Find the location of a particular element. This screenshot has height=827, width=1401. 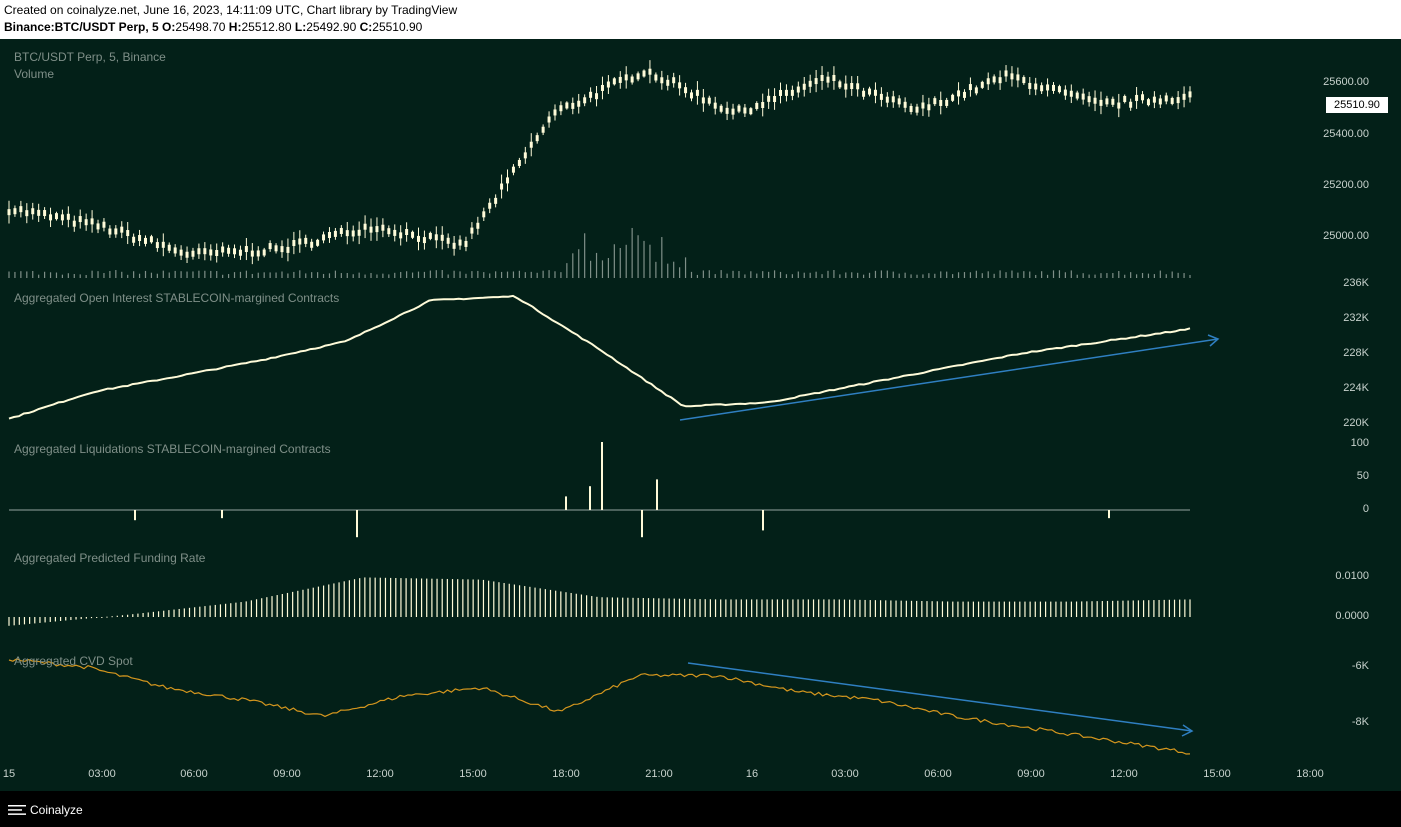

cvd-line is located at coordinates (599, 706).